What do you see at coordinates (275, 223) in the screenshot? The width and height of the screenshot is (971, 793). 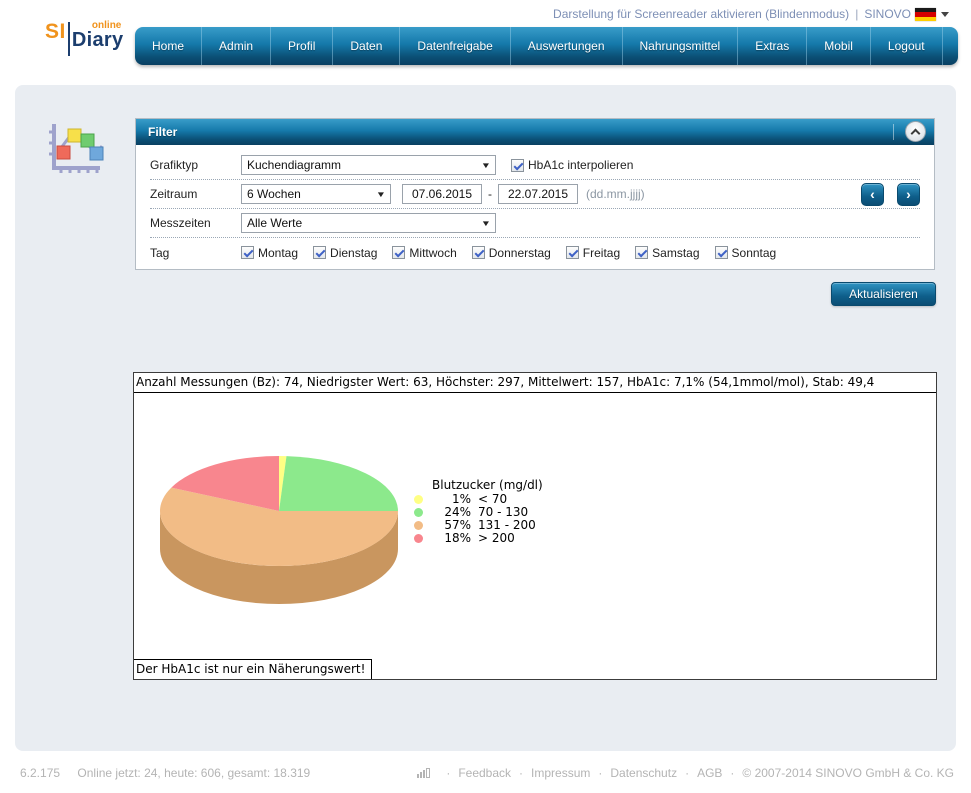 I see `messzeiten-value: Alle Werte` at bounding box center [275, 223].